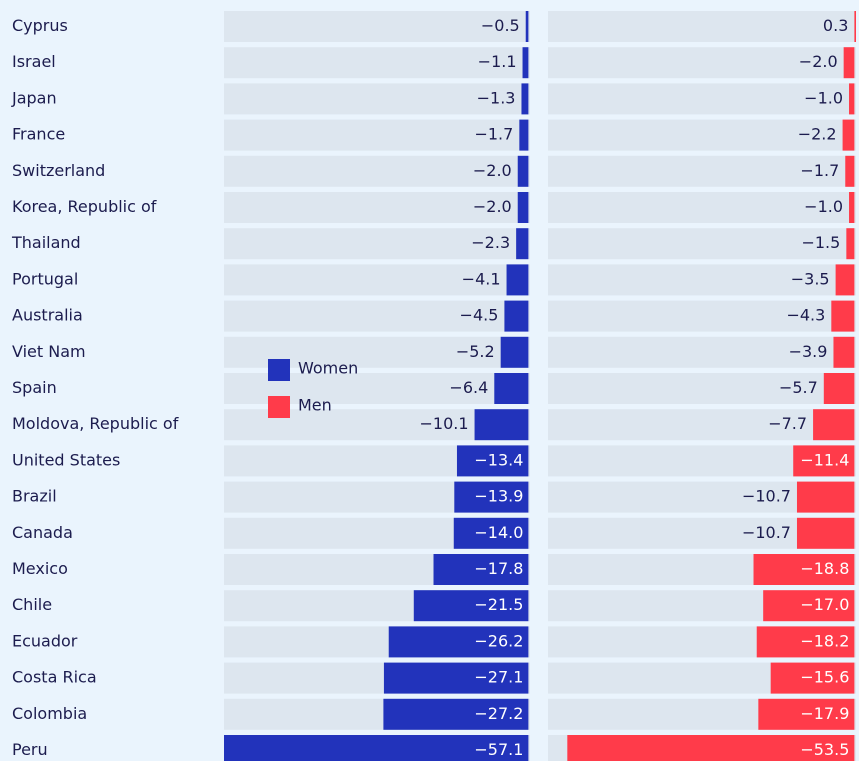  Describe the element at coordinates (84, 206) in the screenshot. I see `category-label: Korea, Republic of` at that location.